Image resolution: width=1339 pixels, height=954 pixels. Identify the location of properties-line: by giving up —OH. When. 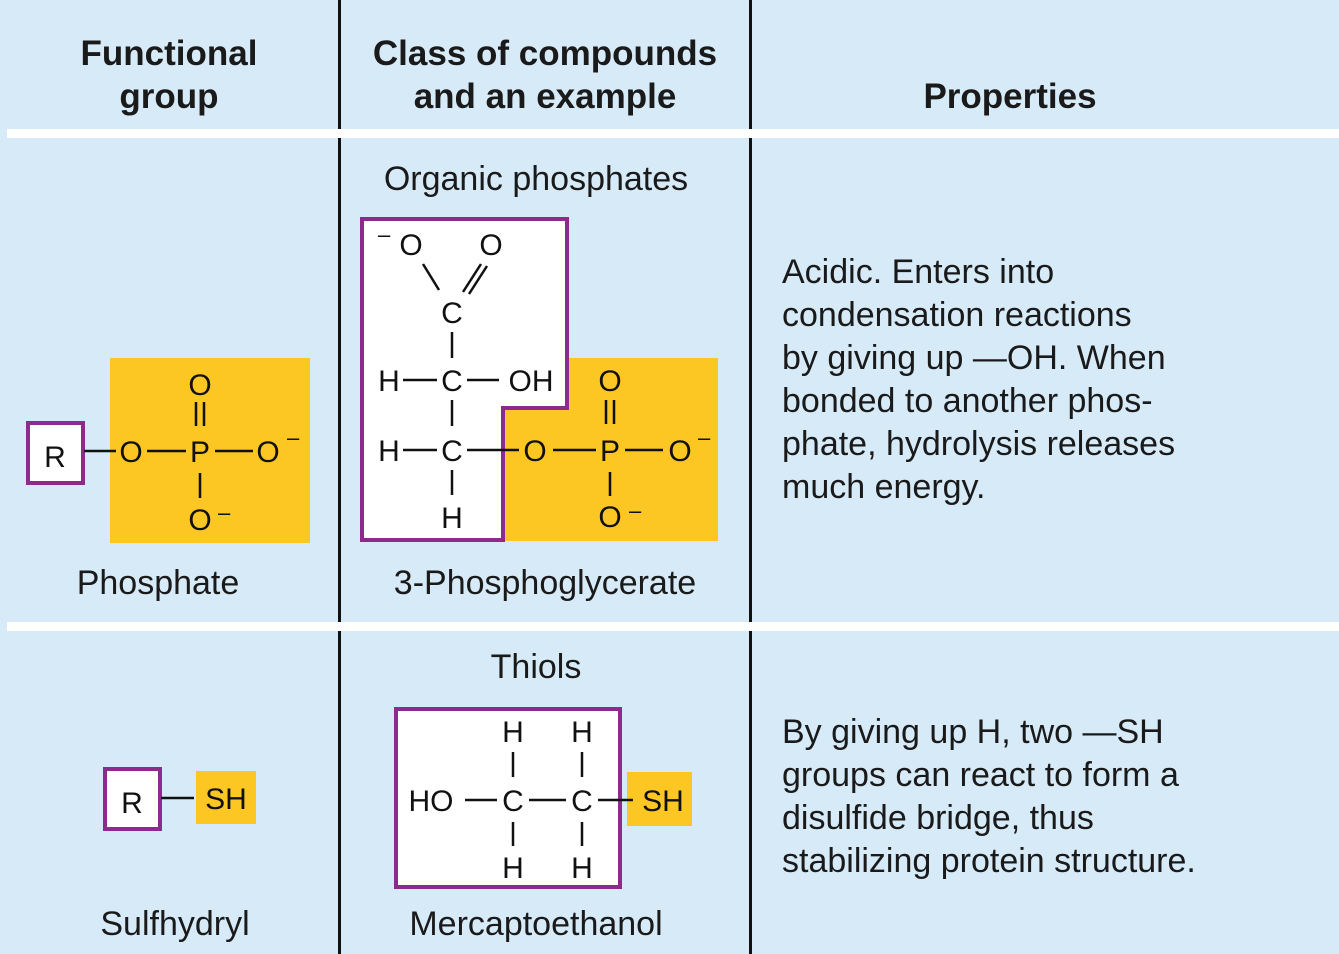
(974, 358).